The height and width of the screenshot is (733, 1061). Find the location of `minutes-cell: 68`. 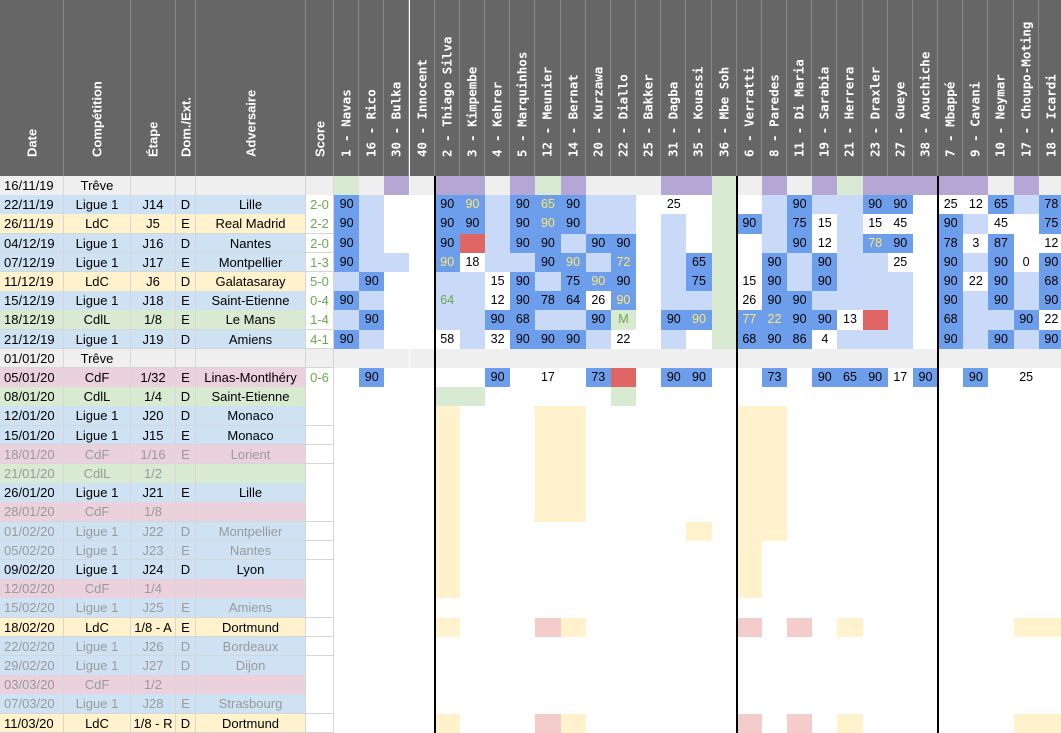

minutes-cell: 68 is located at coordinates (951, 320).